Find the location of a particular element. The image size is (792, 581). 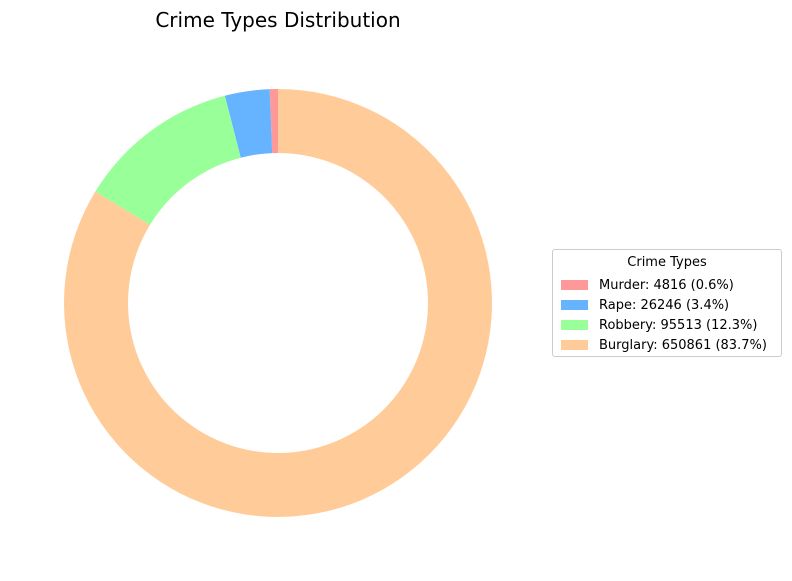

legend-title: Crime Types is located at coordinates (667, 262).